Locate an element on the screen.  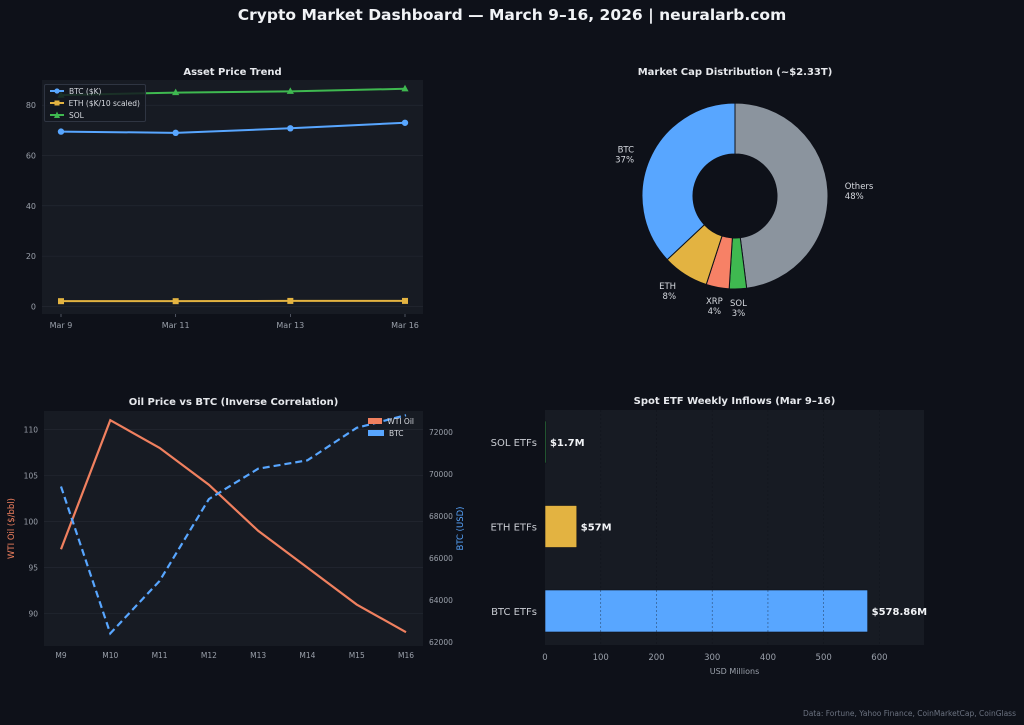
legend-item-btc: BTC ($K) is located at coordinates (95, 91).